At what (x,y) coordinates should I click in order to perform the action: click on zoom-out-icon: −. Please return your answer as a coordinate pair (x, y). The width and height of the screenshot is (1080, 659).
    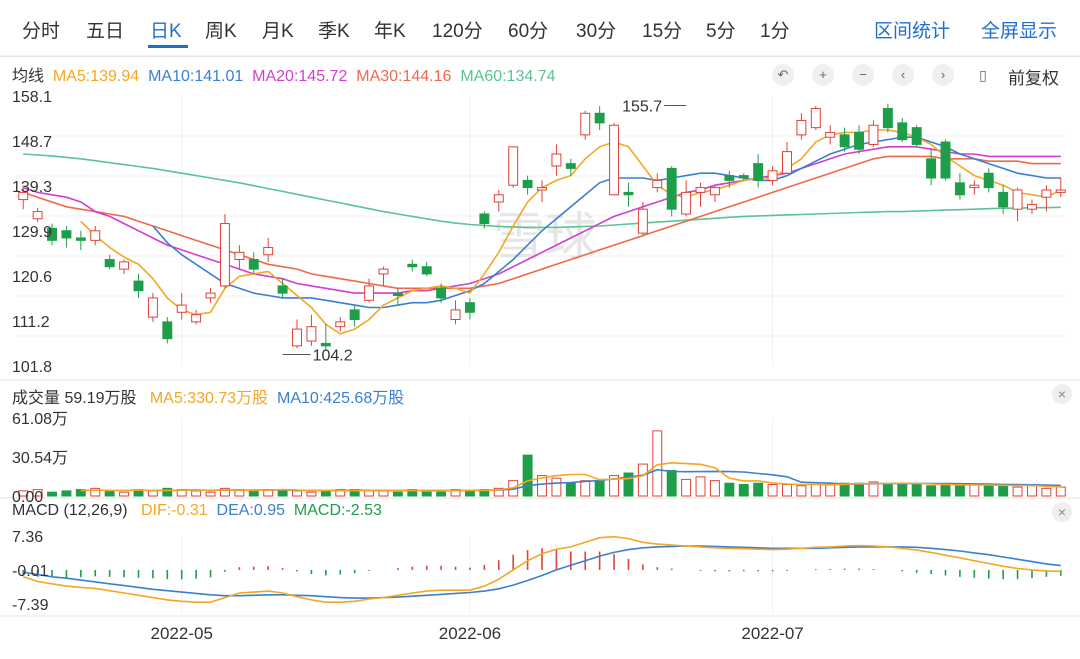
    Looking at the image, I should click on (863, 75).